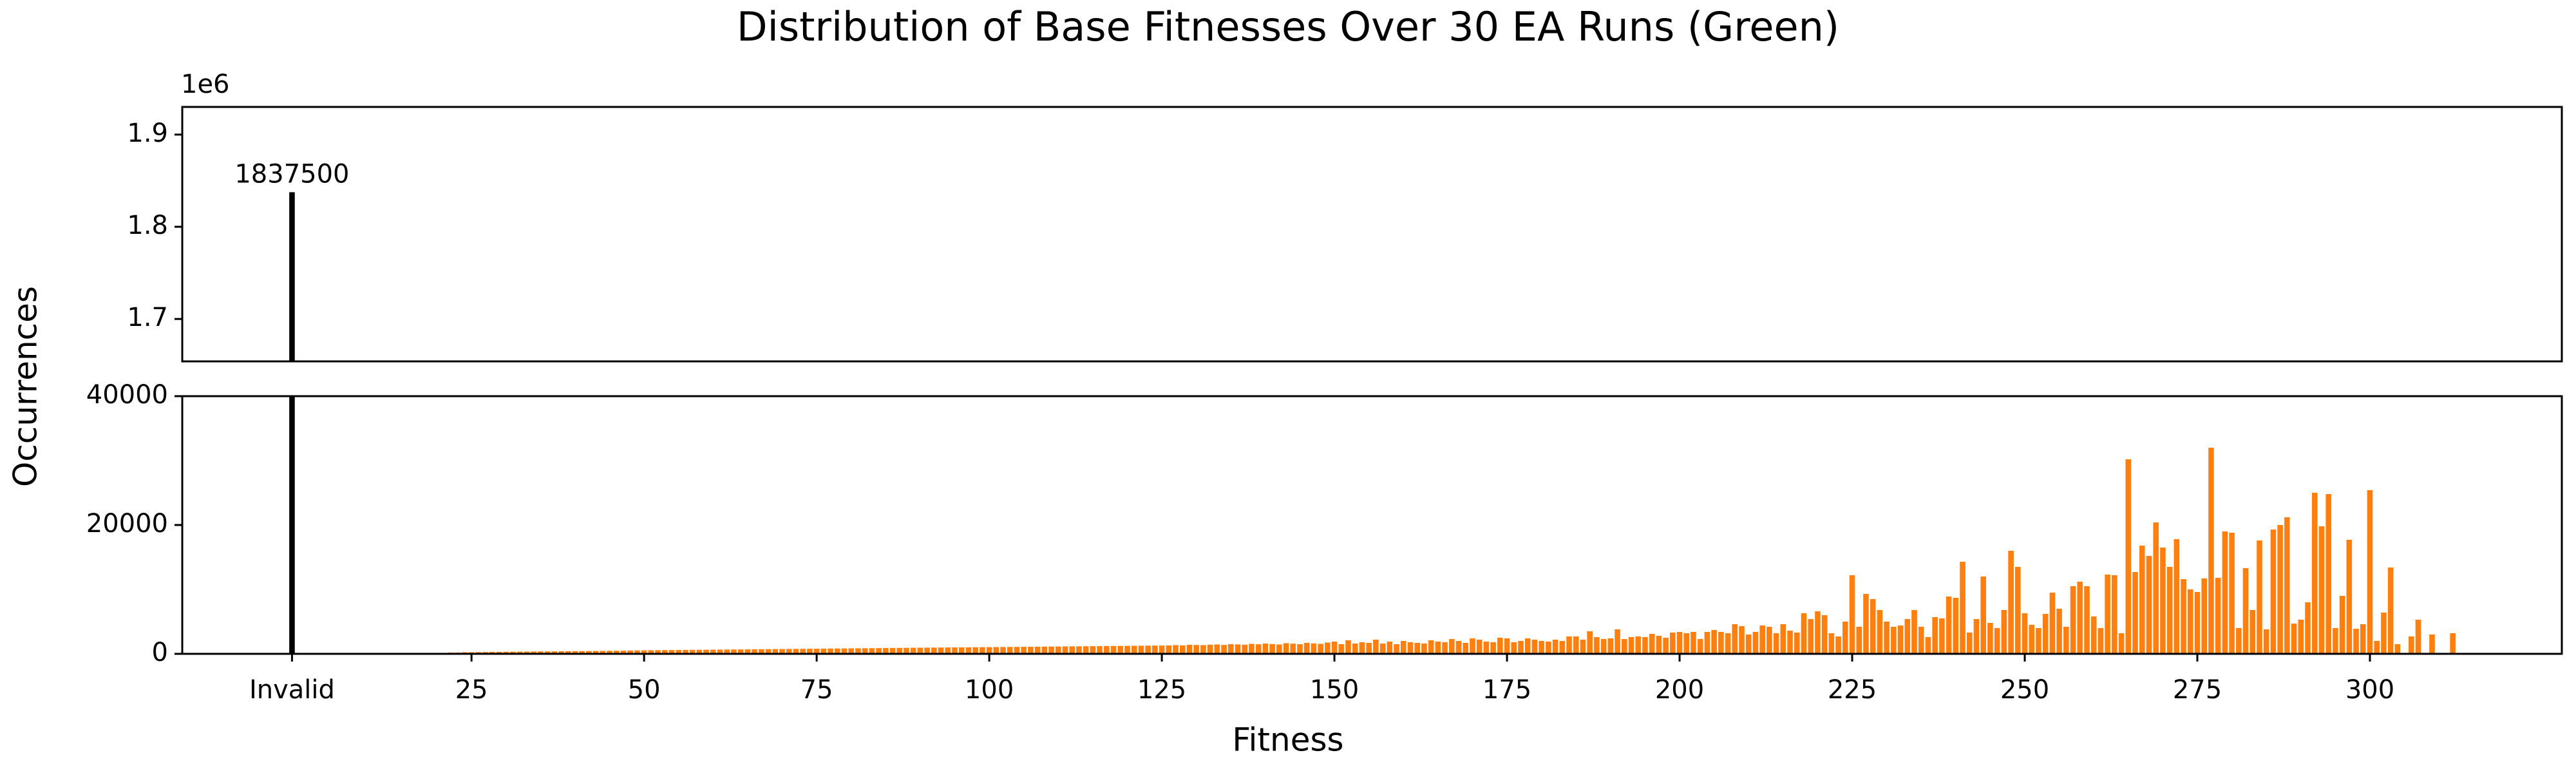  I want to click on x-tick-label: 200, so click(1679, 690).